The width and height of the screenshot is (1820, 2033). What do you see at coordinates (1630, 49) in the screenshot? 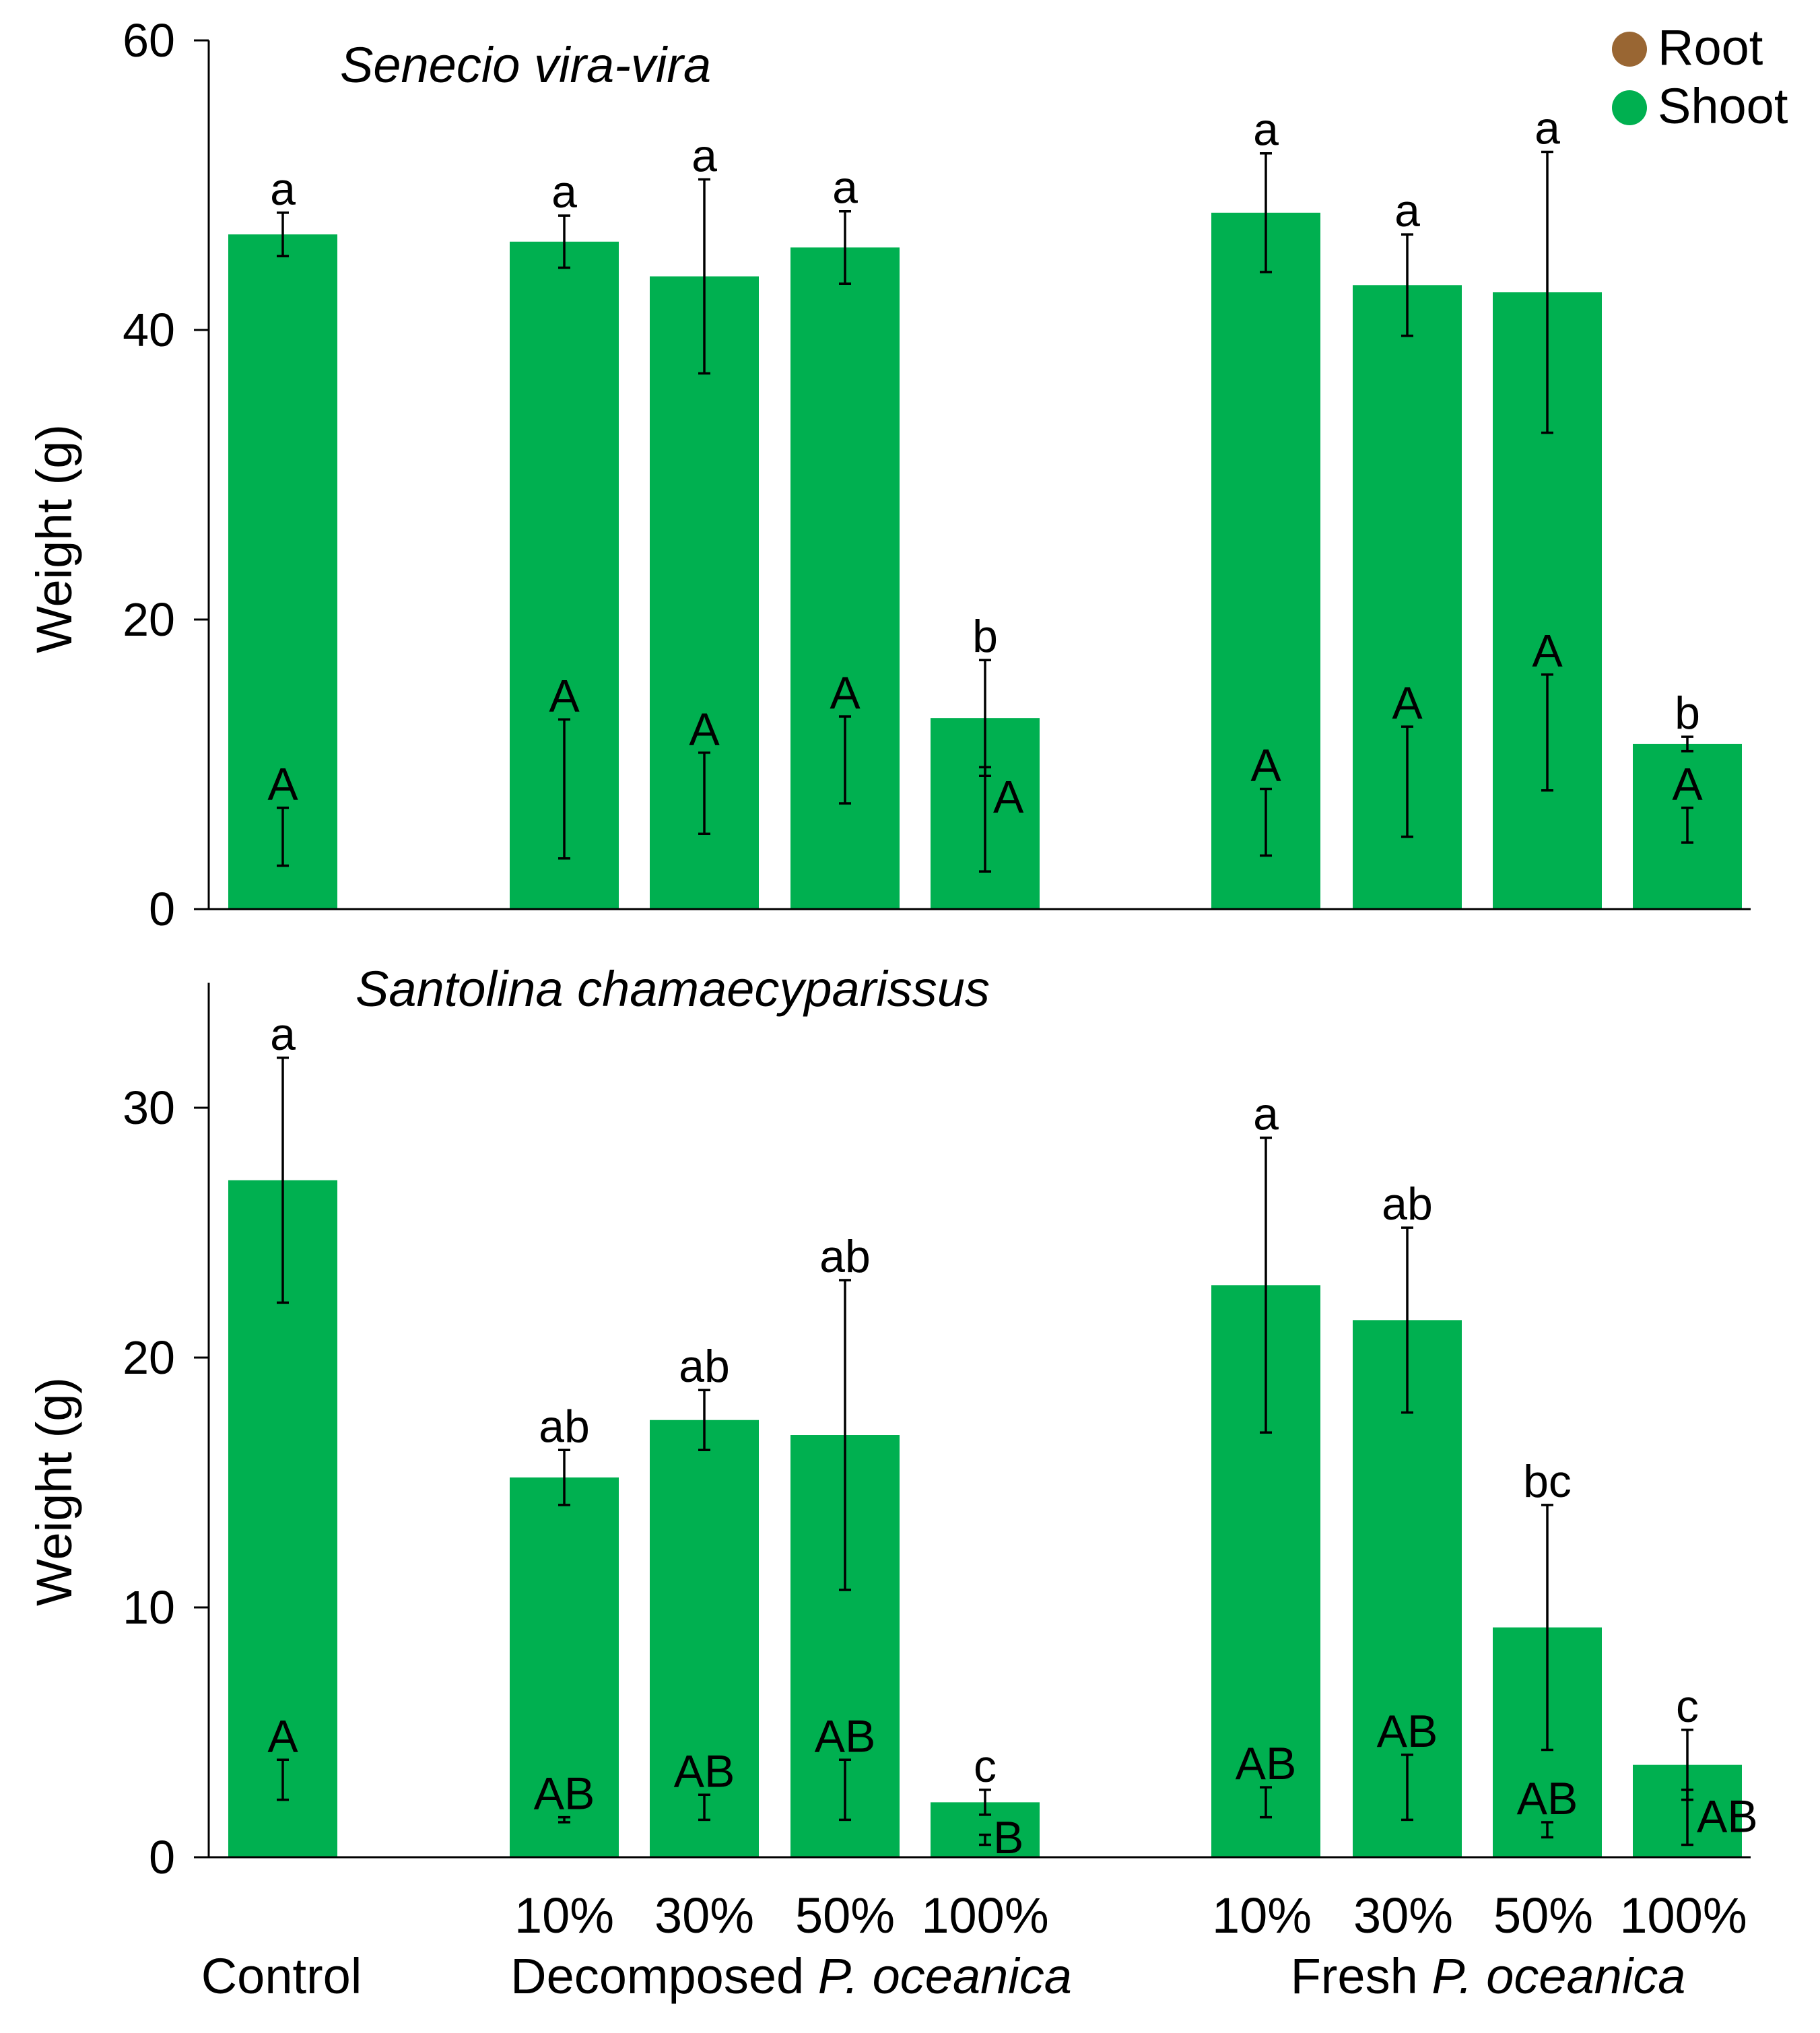
I see `legend-root-marker` at bounding box center [1630, 49].